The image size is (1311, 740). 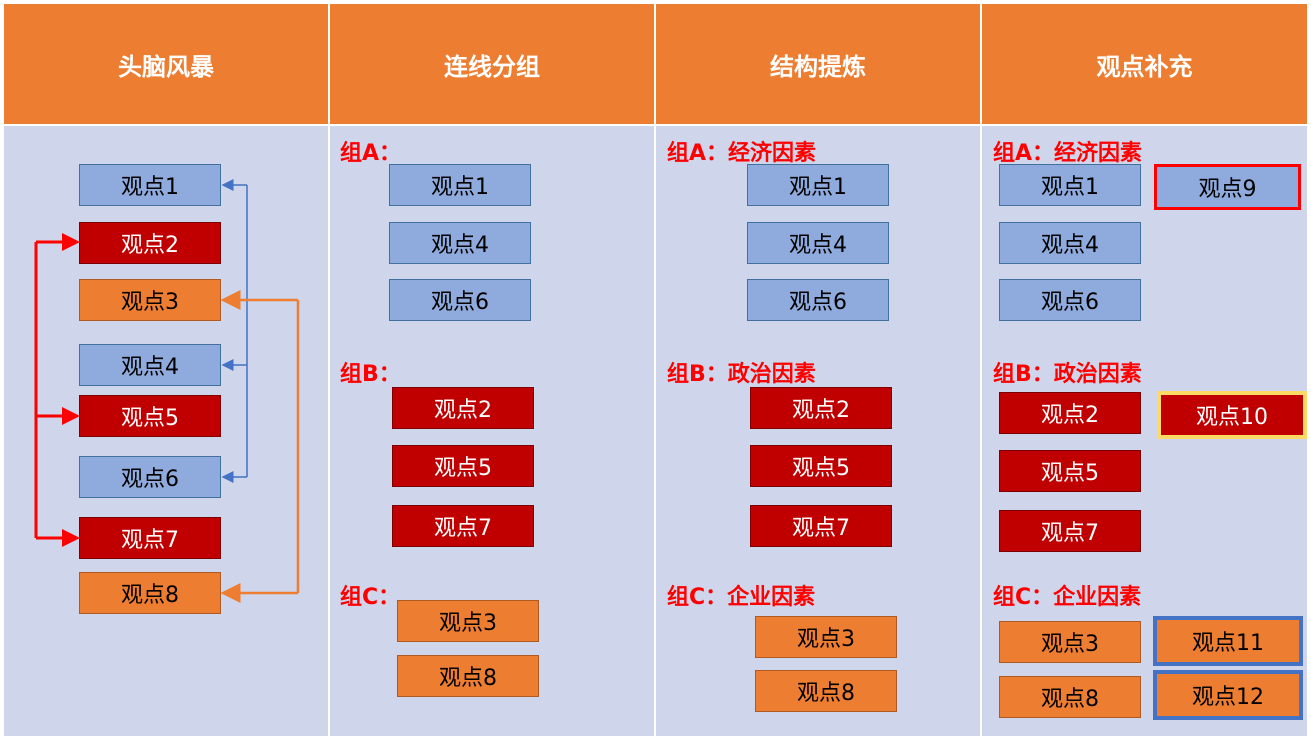 What do you see at coordinates (1228, 695) in the screenshot?
I see `supplement-c-extra-2: 观点12` at bounding box center [1228, 695].